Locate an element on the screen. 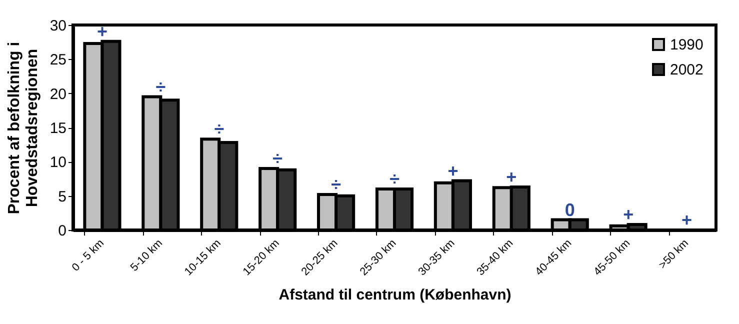 The width and height of the screenshot is (739, 324). x-axis-title: Afstand til centrum (København) is located at coordinates (395, 295).